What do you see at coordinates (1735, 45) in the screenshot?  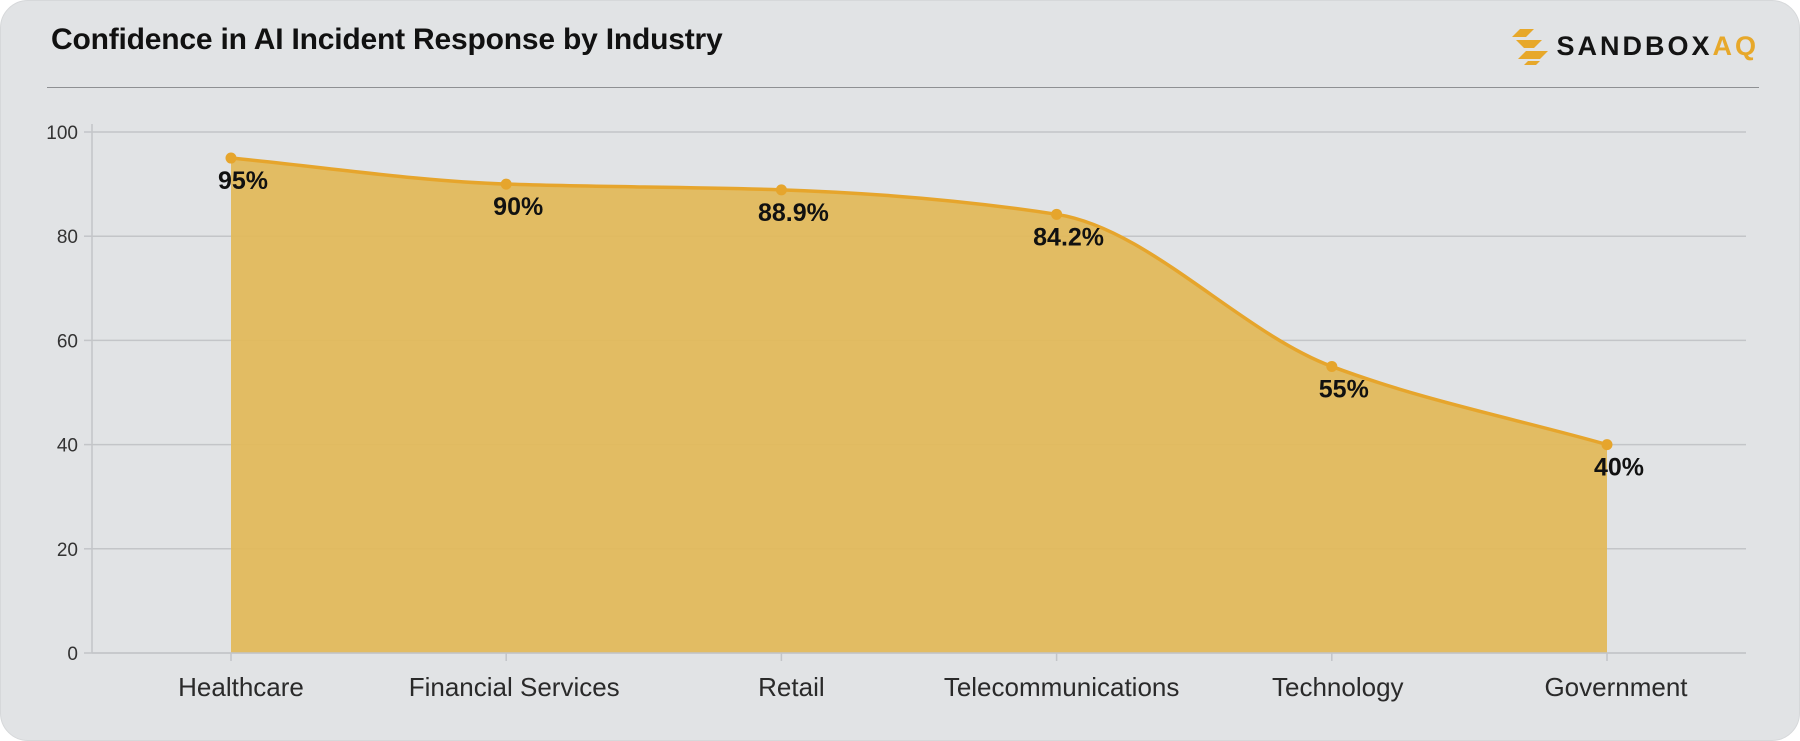 I see `logo-text-accent: AQ` at bounding box center [1735, 45].